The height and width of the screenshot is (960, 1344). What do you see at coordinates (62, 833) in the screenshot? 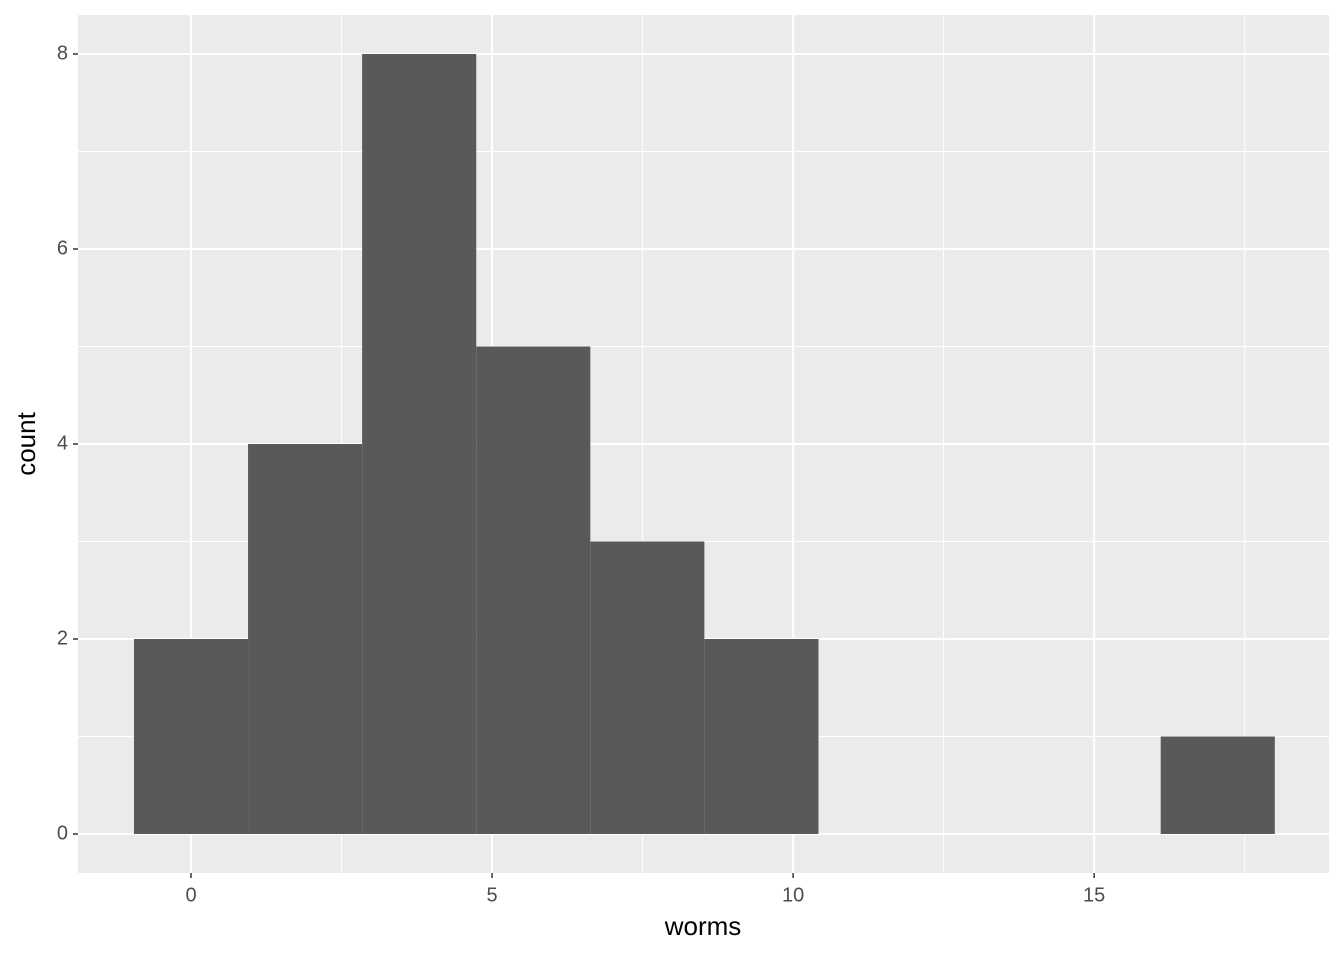
I see `y-tick-label: 0` at bounding box center [62, 833].